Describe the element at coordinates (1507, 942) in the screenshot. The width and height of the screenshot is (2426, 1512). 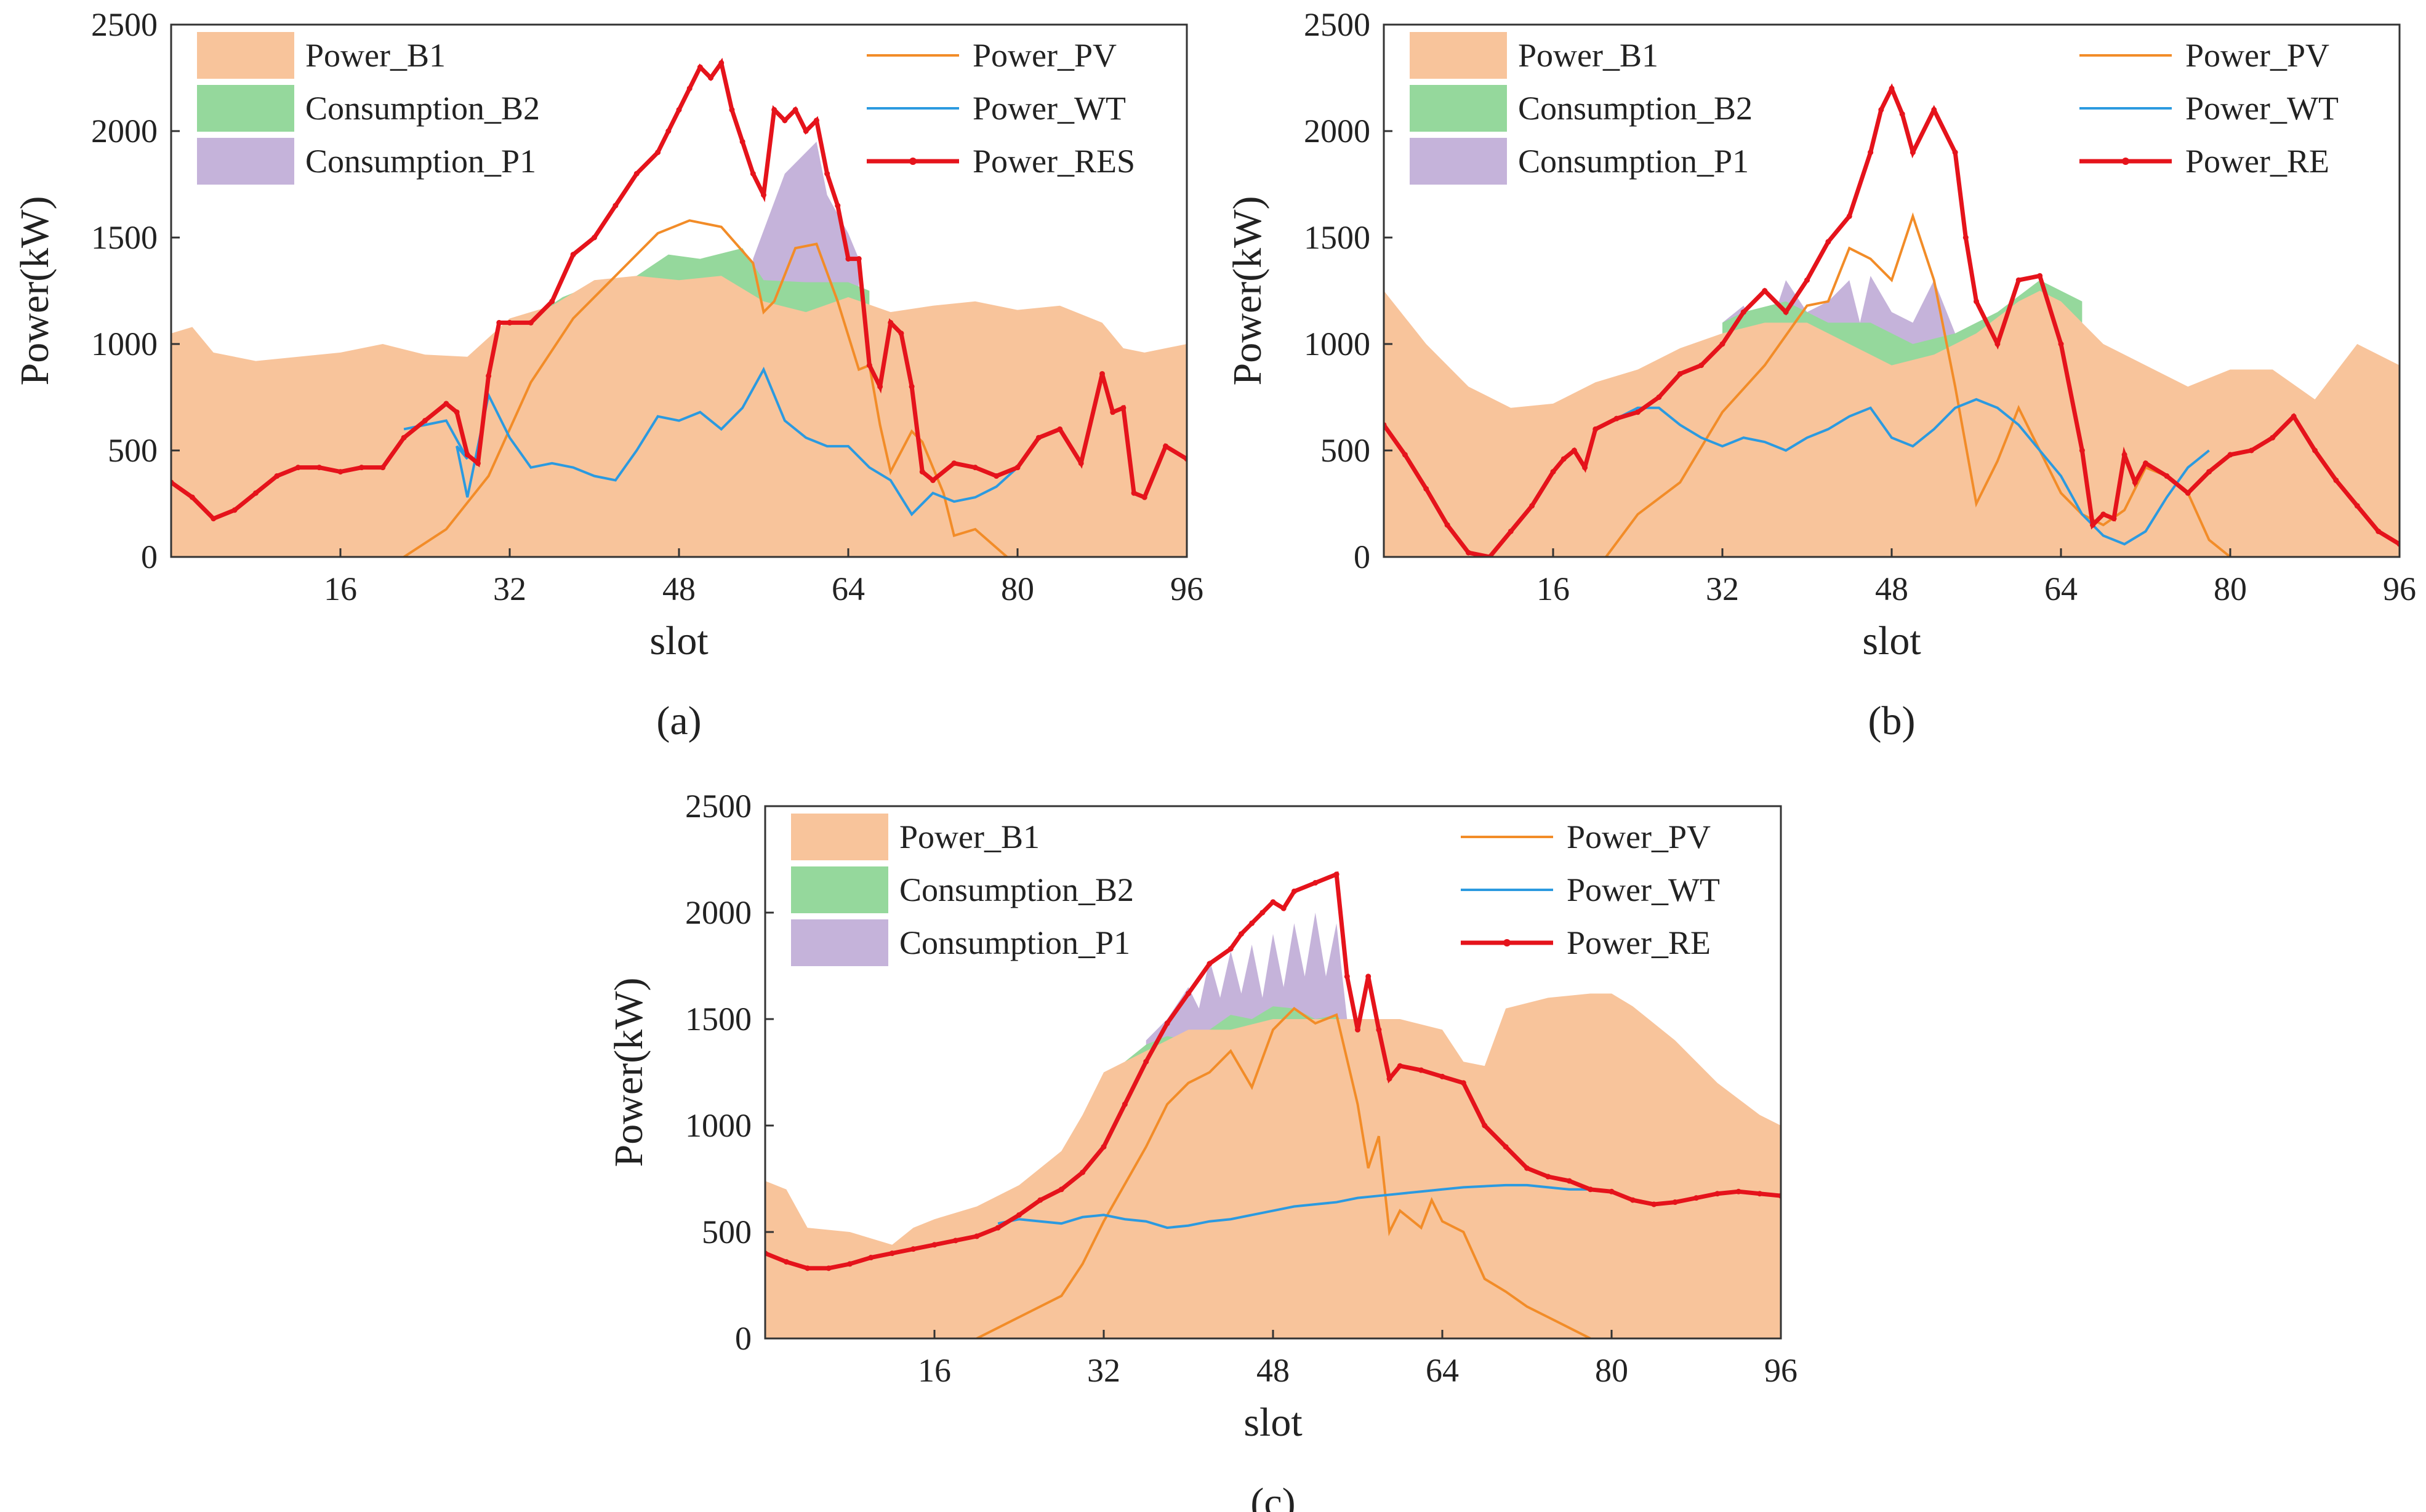
I see `legend-power-re-marker` at that location.